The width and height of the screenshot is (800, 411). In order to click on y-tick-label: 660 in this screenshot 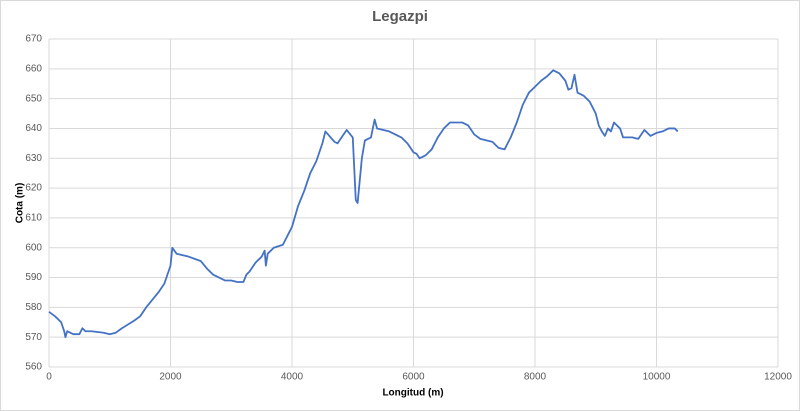, I will do `click(33, 68)`.